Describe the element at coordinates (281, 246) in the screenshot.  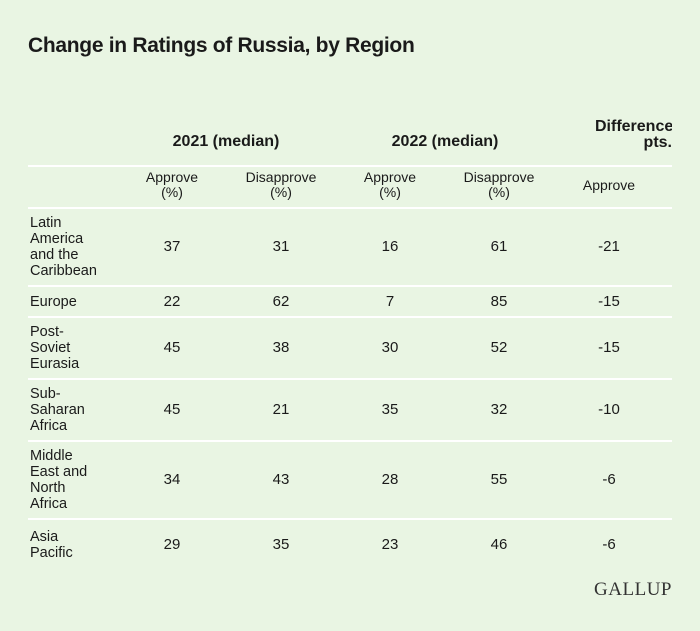
I see `table-cell: 31` at that location.